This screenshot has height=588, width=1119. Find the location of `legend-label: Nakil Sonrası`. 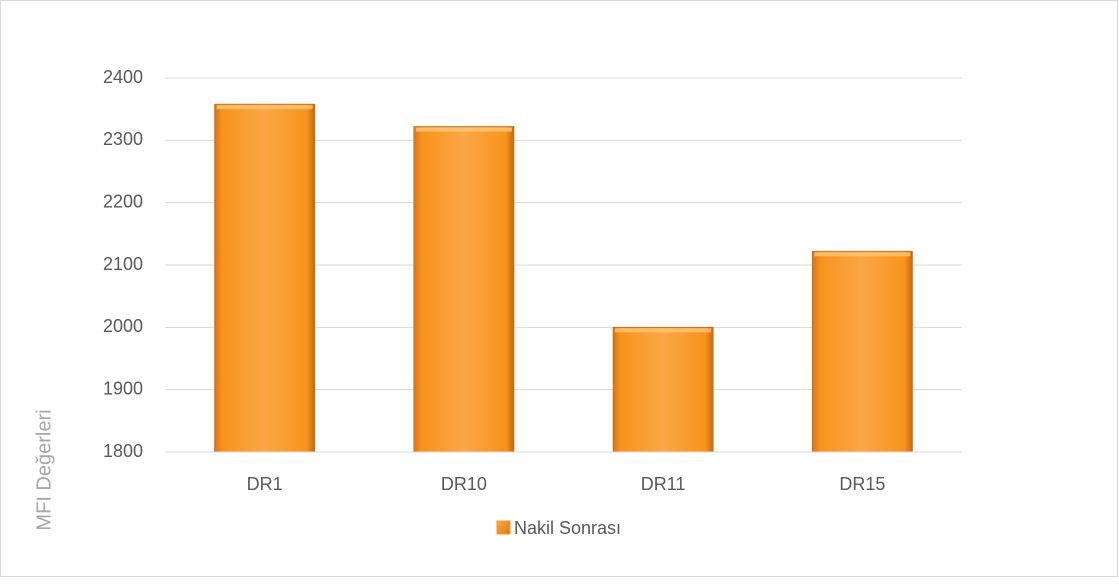

legend-label: Nakil Sonrası is located at coordinates (567, 528).